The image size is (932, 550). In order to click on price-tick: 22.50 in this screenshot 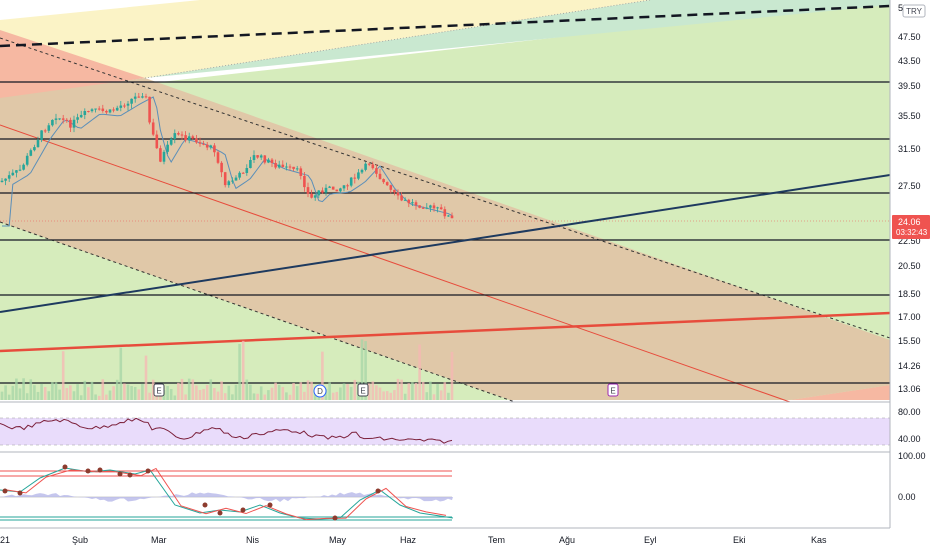, I will do `click(909, 241)`.